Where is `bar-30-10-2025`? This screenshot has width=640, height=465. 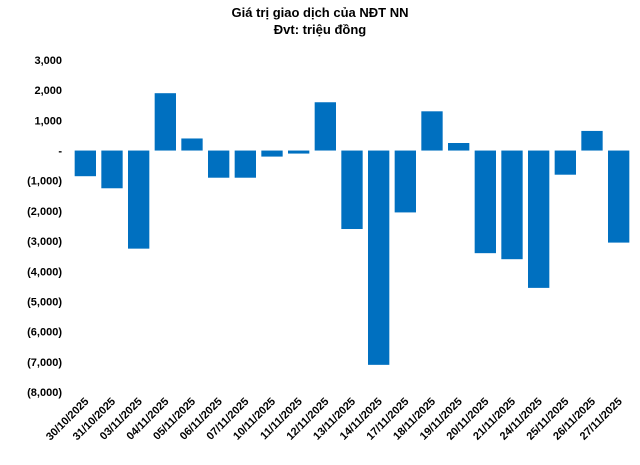 bar-30-10-2025 is located at coordinates (85, 163).